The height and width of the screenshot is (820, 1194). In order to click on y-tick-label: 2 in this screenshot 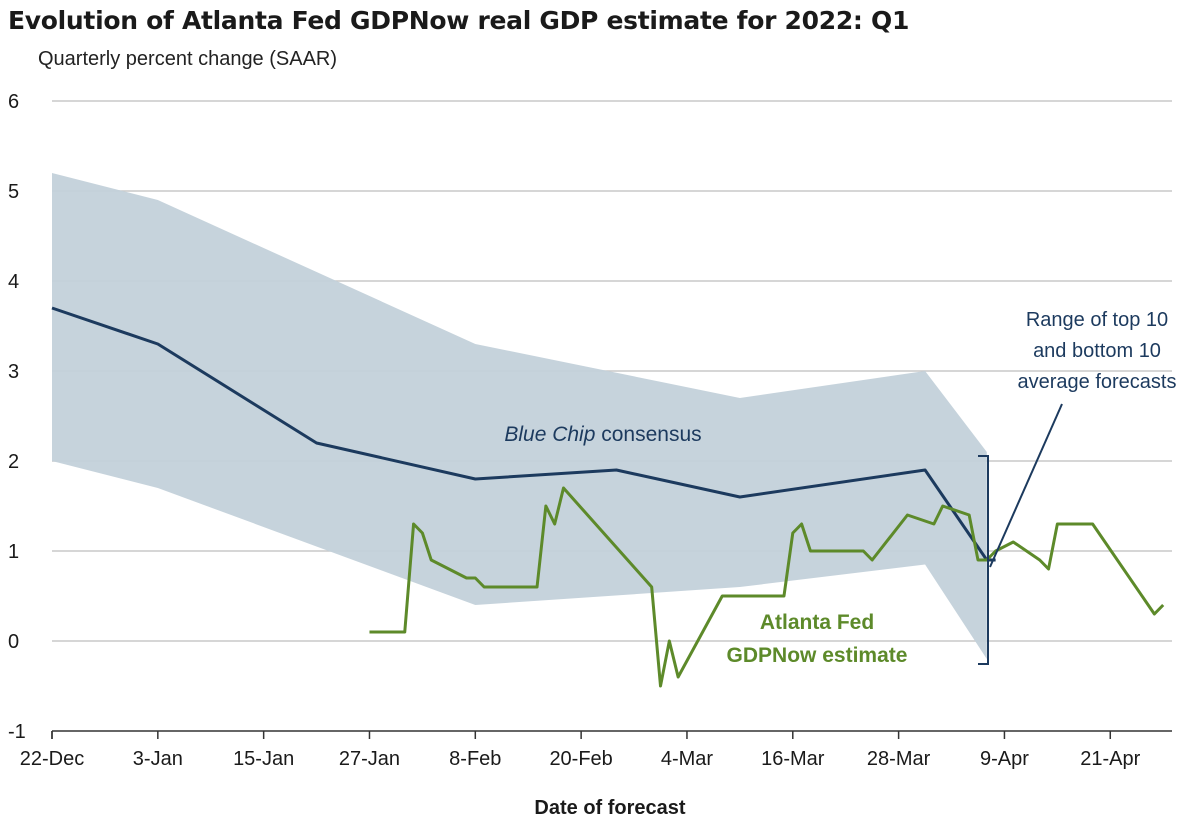, I will do `click(13, 462)`.